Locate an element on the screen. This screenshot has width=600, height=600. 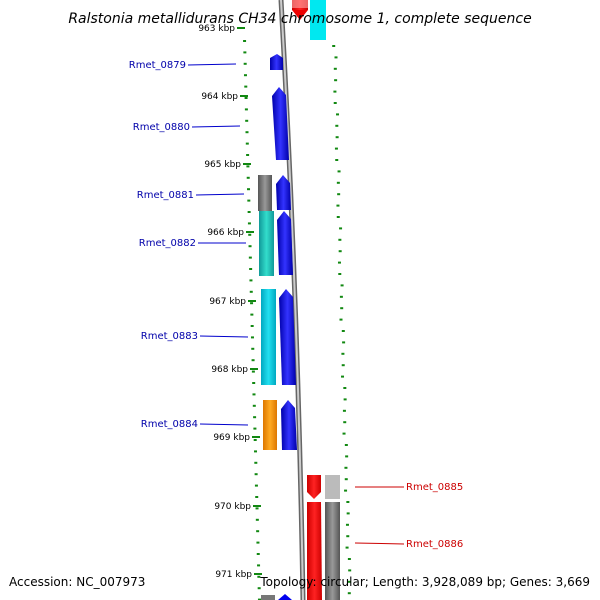
gene-label-rmet-0879: Rmet_0879 is located at coordinates (157, 65).